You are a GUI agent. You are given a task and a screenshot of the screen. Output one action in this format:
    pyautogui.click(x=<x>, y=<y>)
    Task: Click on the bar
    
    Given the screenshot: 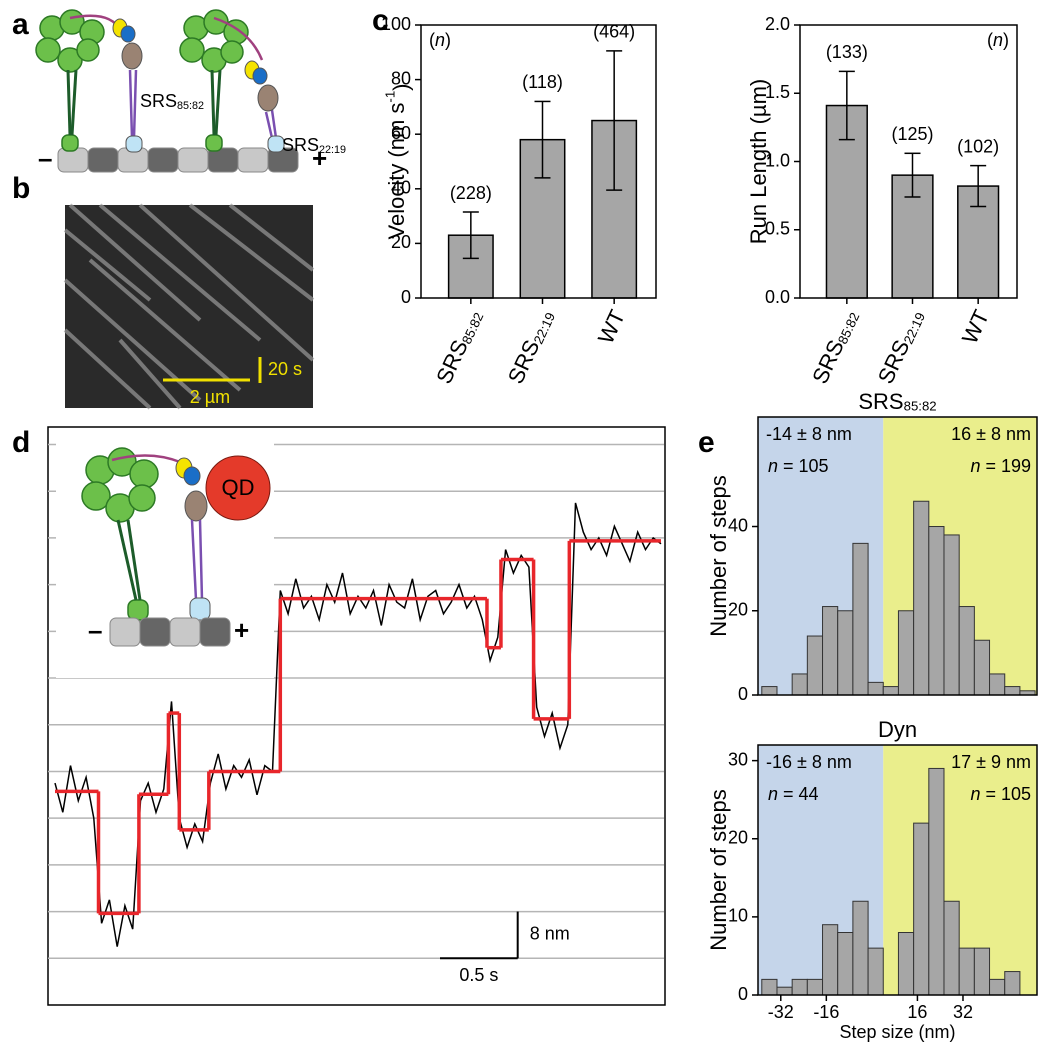 What is the action you would take?
    pyautogui.click(x=846, y=201)
    